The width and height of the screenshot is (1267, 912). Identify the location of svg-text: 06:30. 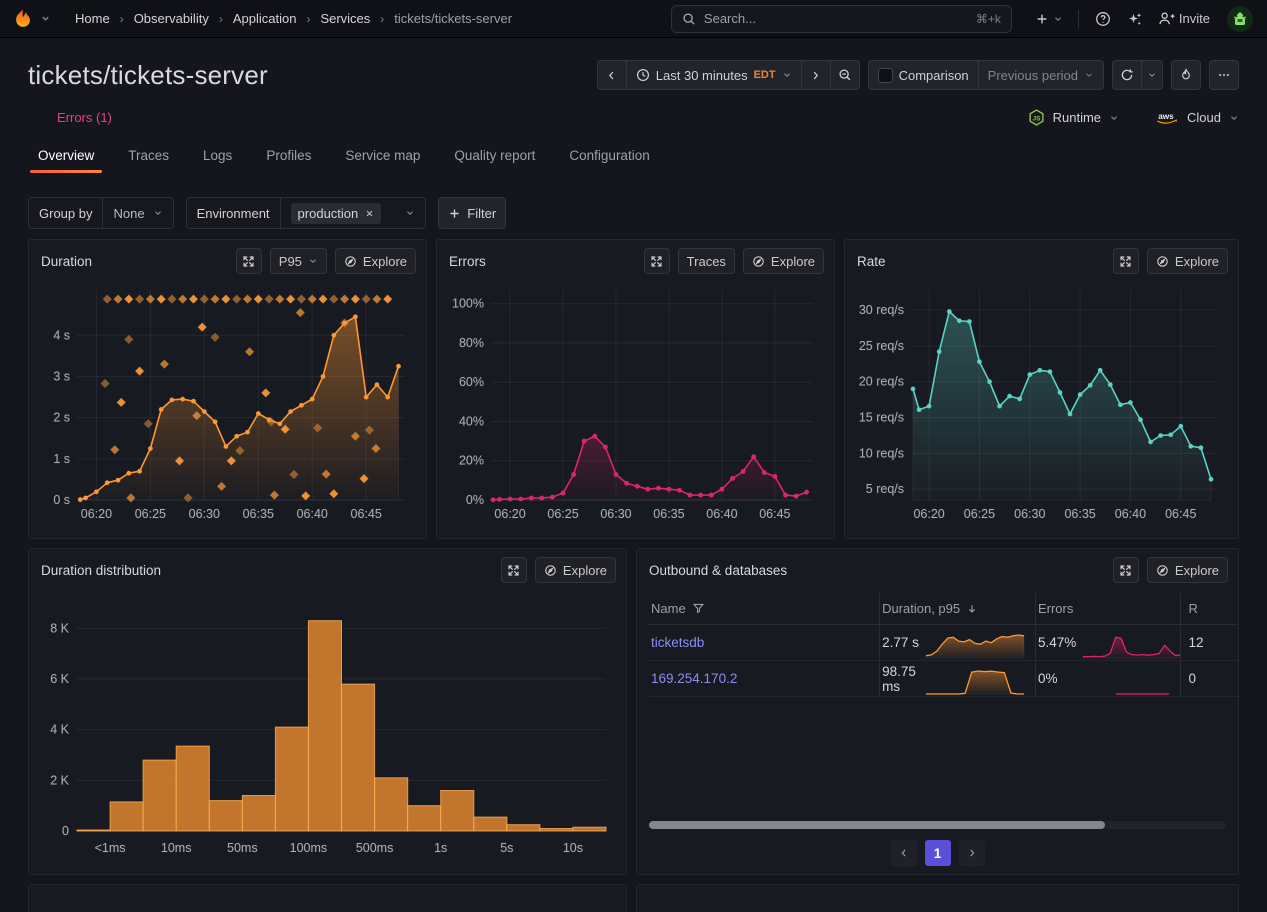
(1029, 514).